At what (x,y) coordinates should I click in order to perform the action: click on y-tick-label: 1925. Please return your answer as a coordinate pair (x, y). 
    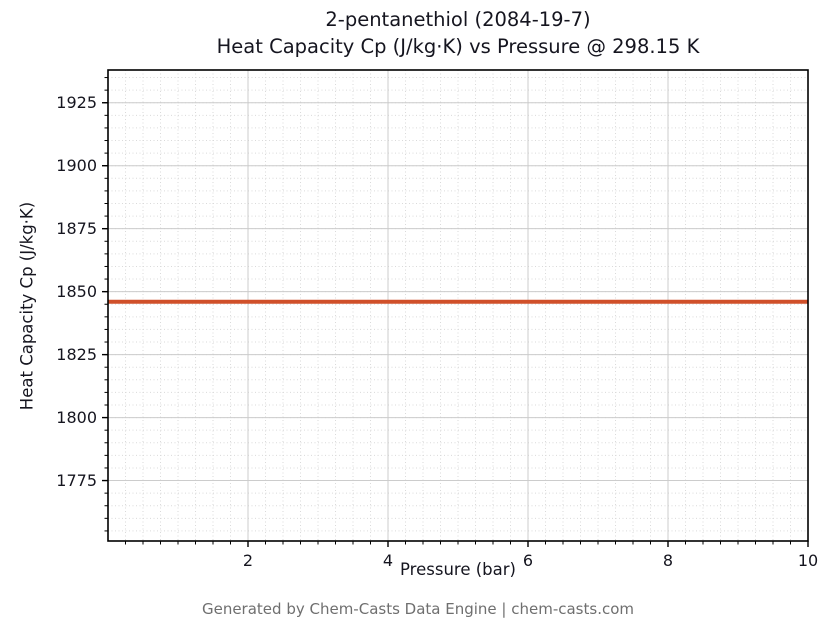
    Looking at the image, I should click on (76, 102).